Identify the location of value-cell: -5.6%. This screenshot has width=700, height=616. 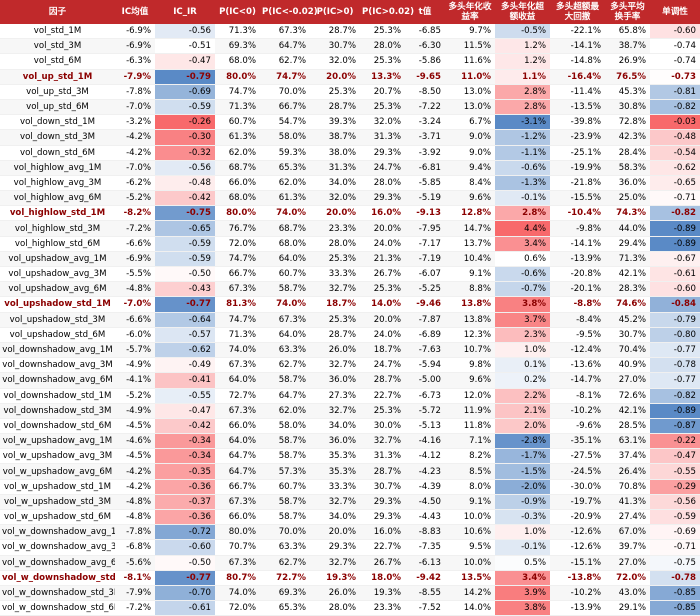
(135, 563).